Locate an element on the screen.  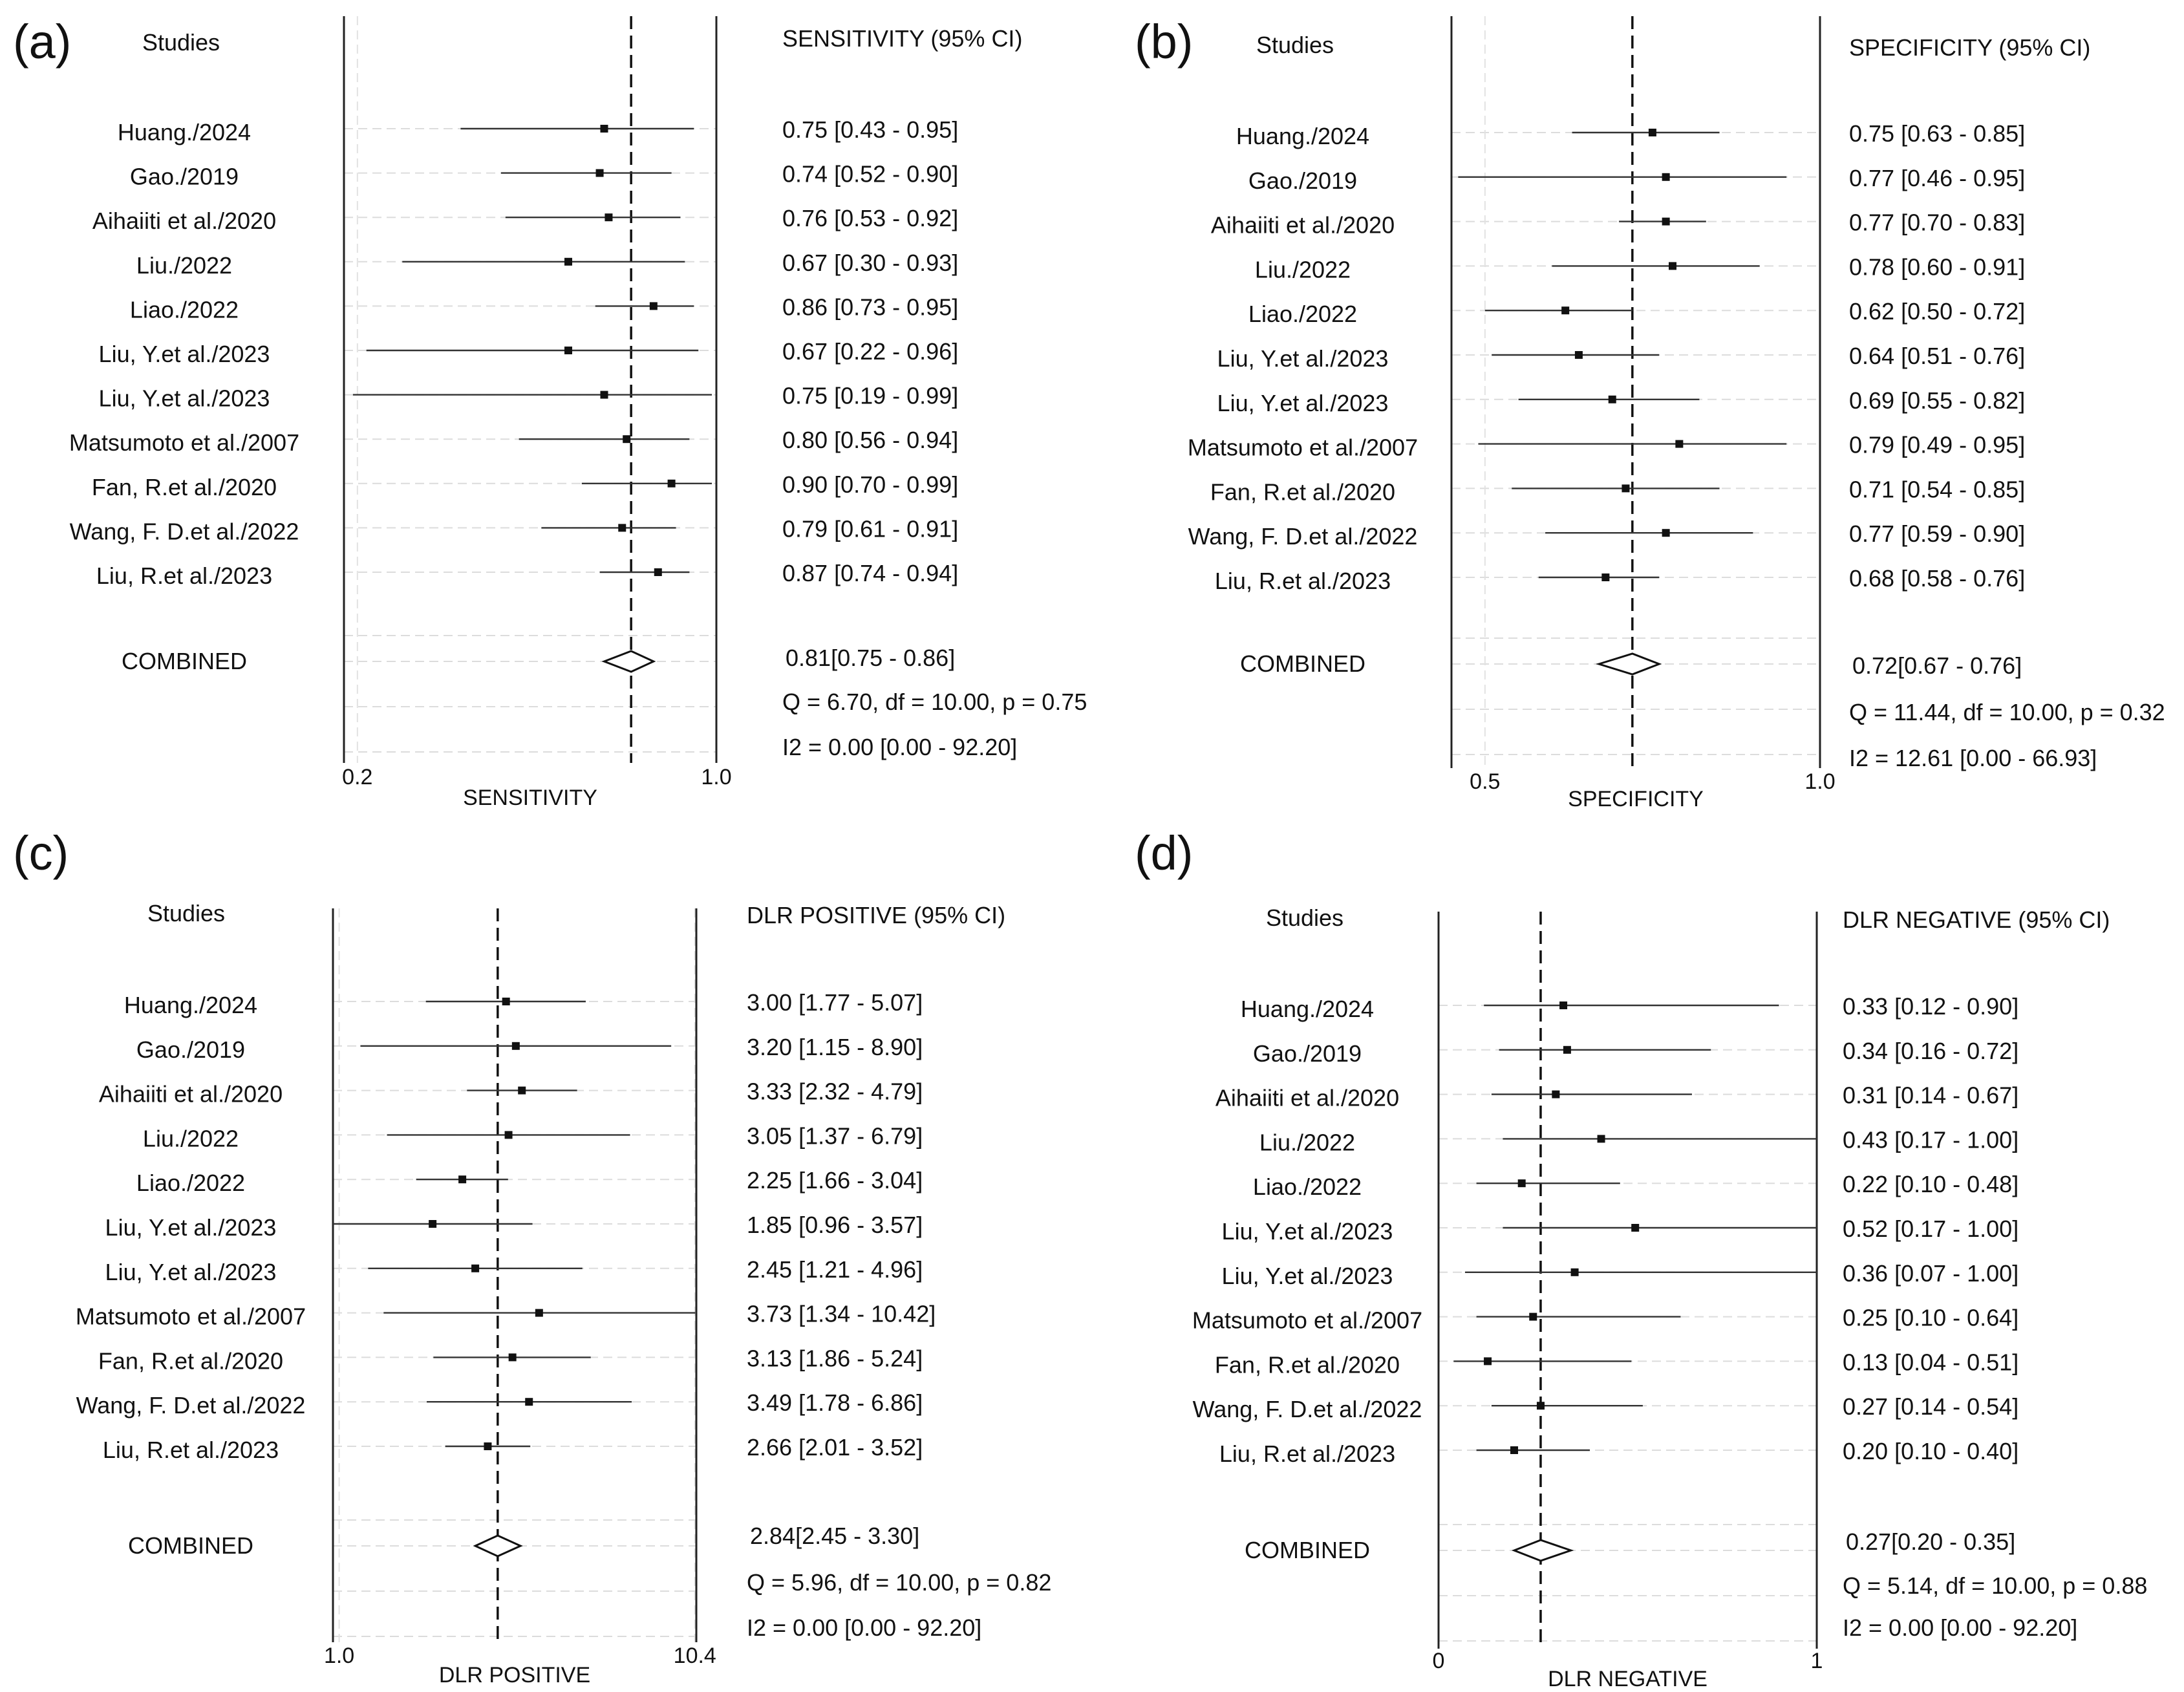
study-value: 3.00 [1.77 - 5.07] is located at coordinates (835, 1002).